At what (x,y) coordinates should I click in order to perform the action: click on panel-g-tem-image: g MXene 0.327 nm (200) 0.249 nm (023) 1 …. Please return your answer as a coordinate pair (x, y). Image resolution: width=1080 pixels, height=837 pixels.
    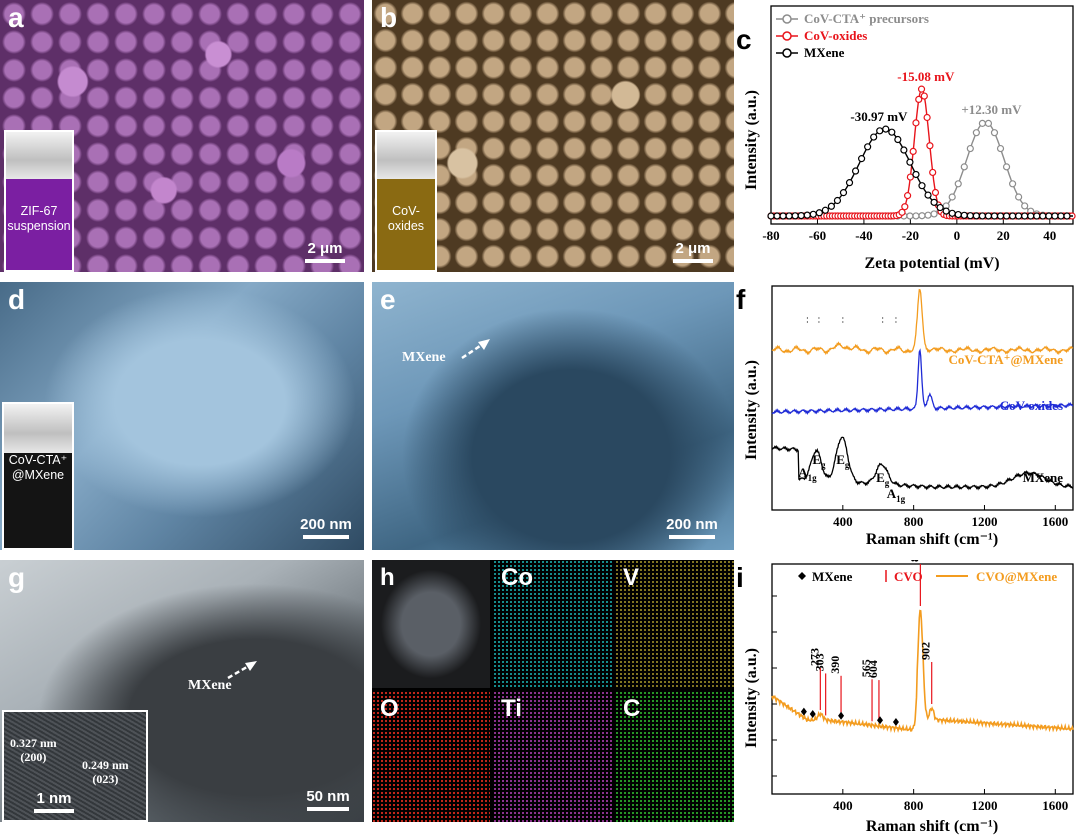
    Looking at the image, I should click on (182, 691).